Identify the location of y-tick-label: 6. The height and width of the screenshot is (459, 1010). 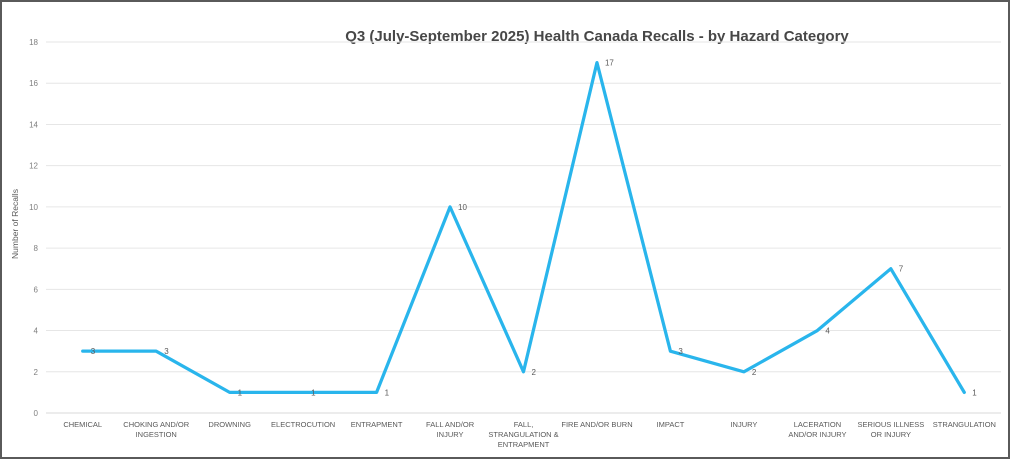
(36, 289).